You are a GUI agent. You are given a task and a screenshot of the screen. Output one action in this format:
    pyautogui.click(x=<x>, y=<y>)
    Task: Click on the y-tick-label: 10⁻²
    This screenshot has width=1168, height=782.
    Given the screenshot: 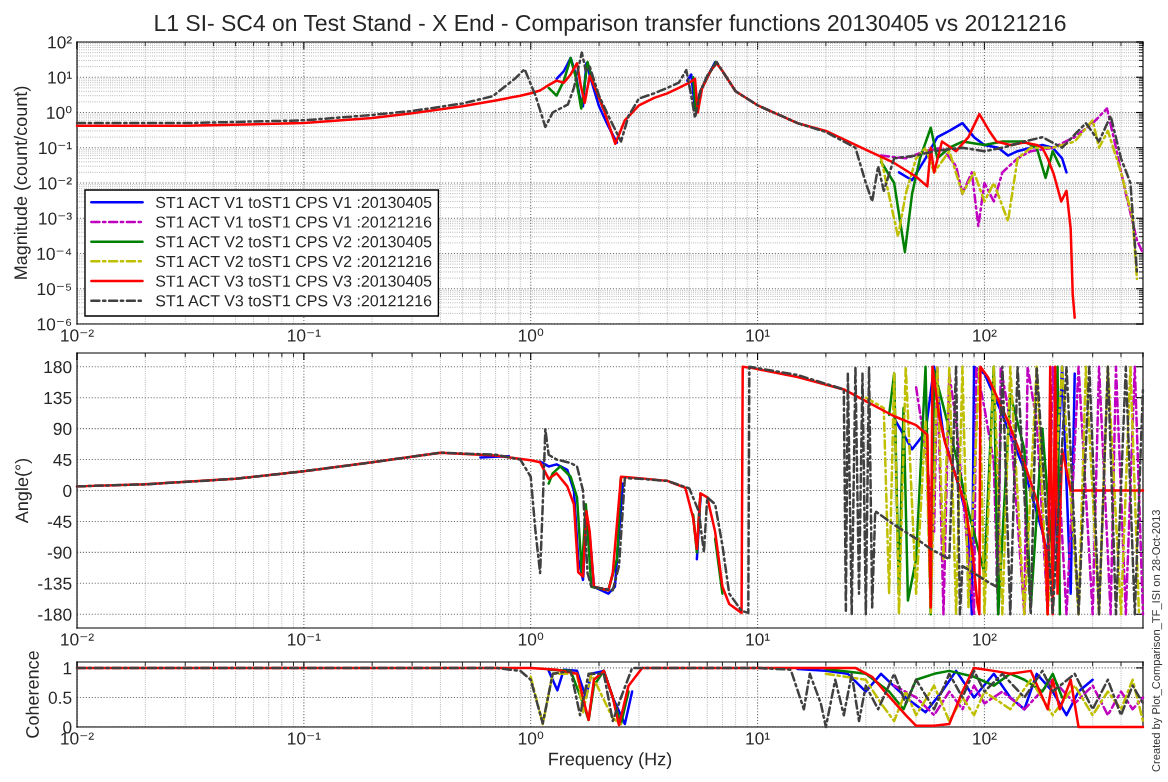 What is the action you would take?
    pyautogui.click(x=55, y=183)
    